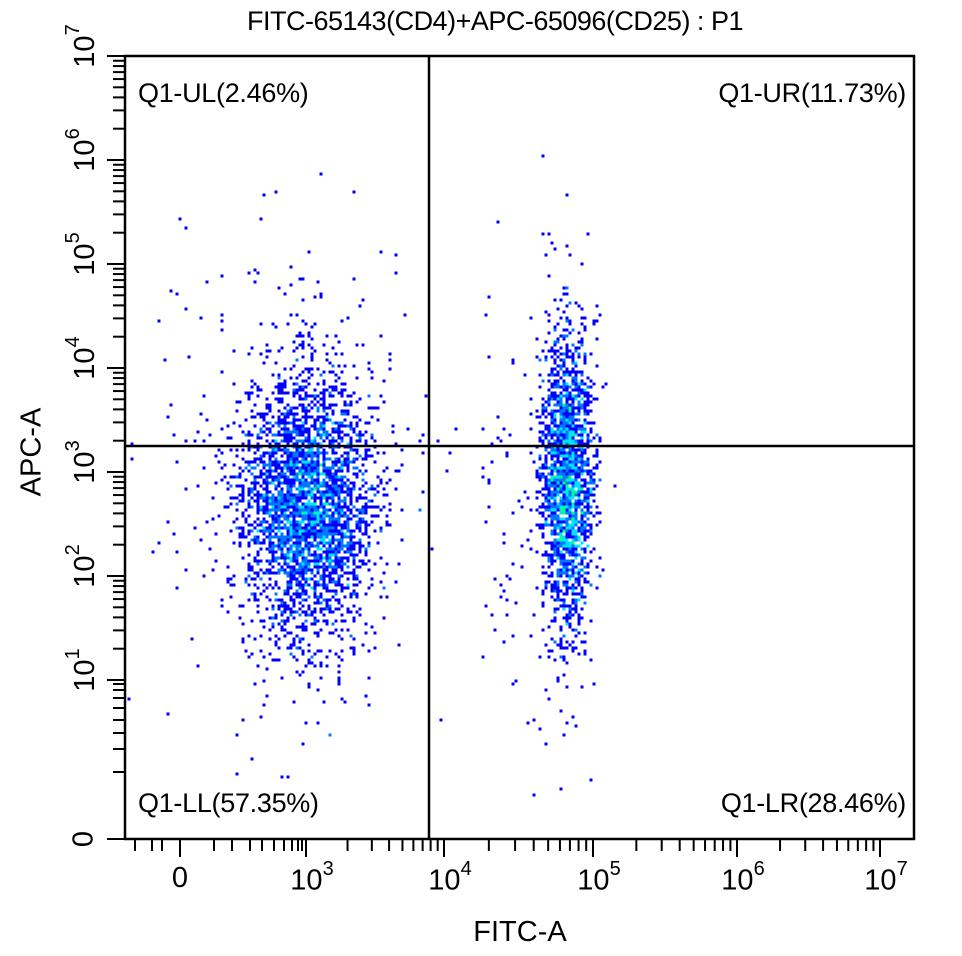 The width and height of the screenshot is (962, 956). What do you see at coordinates (228, 803) in the screenshot?
I see `quadrant-label-ll: Q1-LL(57.35%)` at bounding box center [228, 803].